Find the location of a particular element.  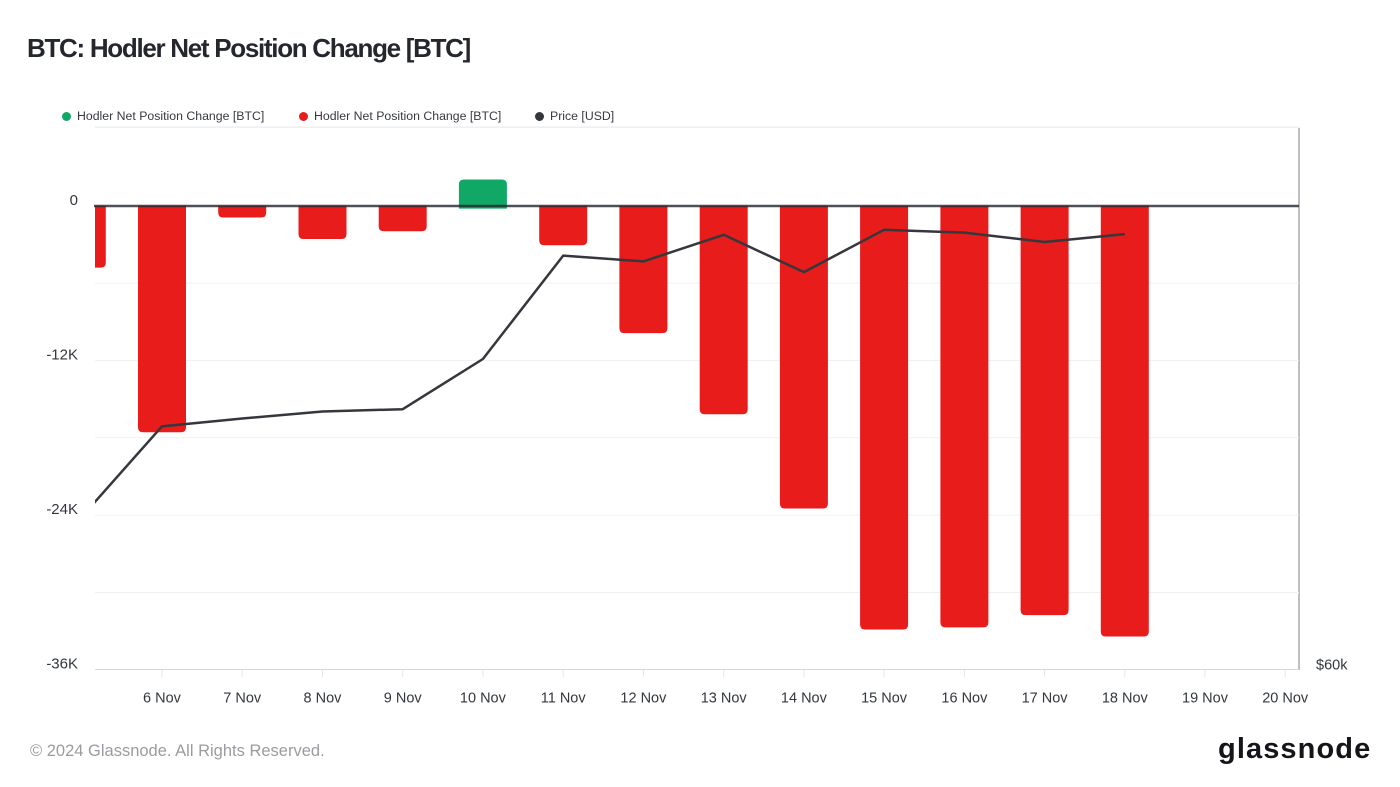

svg-text: 10 Nov is located at coordinates (483, 699).